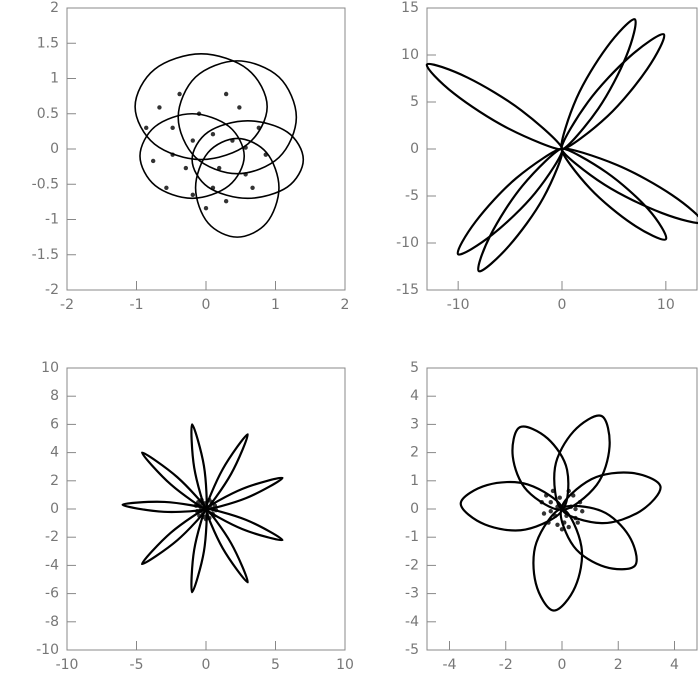  I want to click on y-tick-label: 4, so click(414, 396).